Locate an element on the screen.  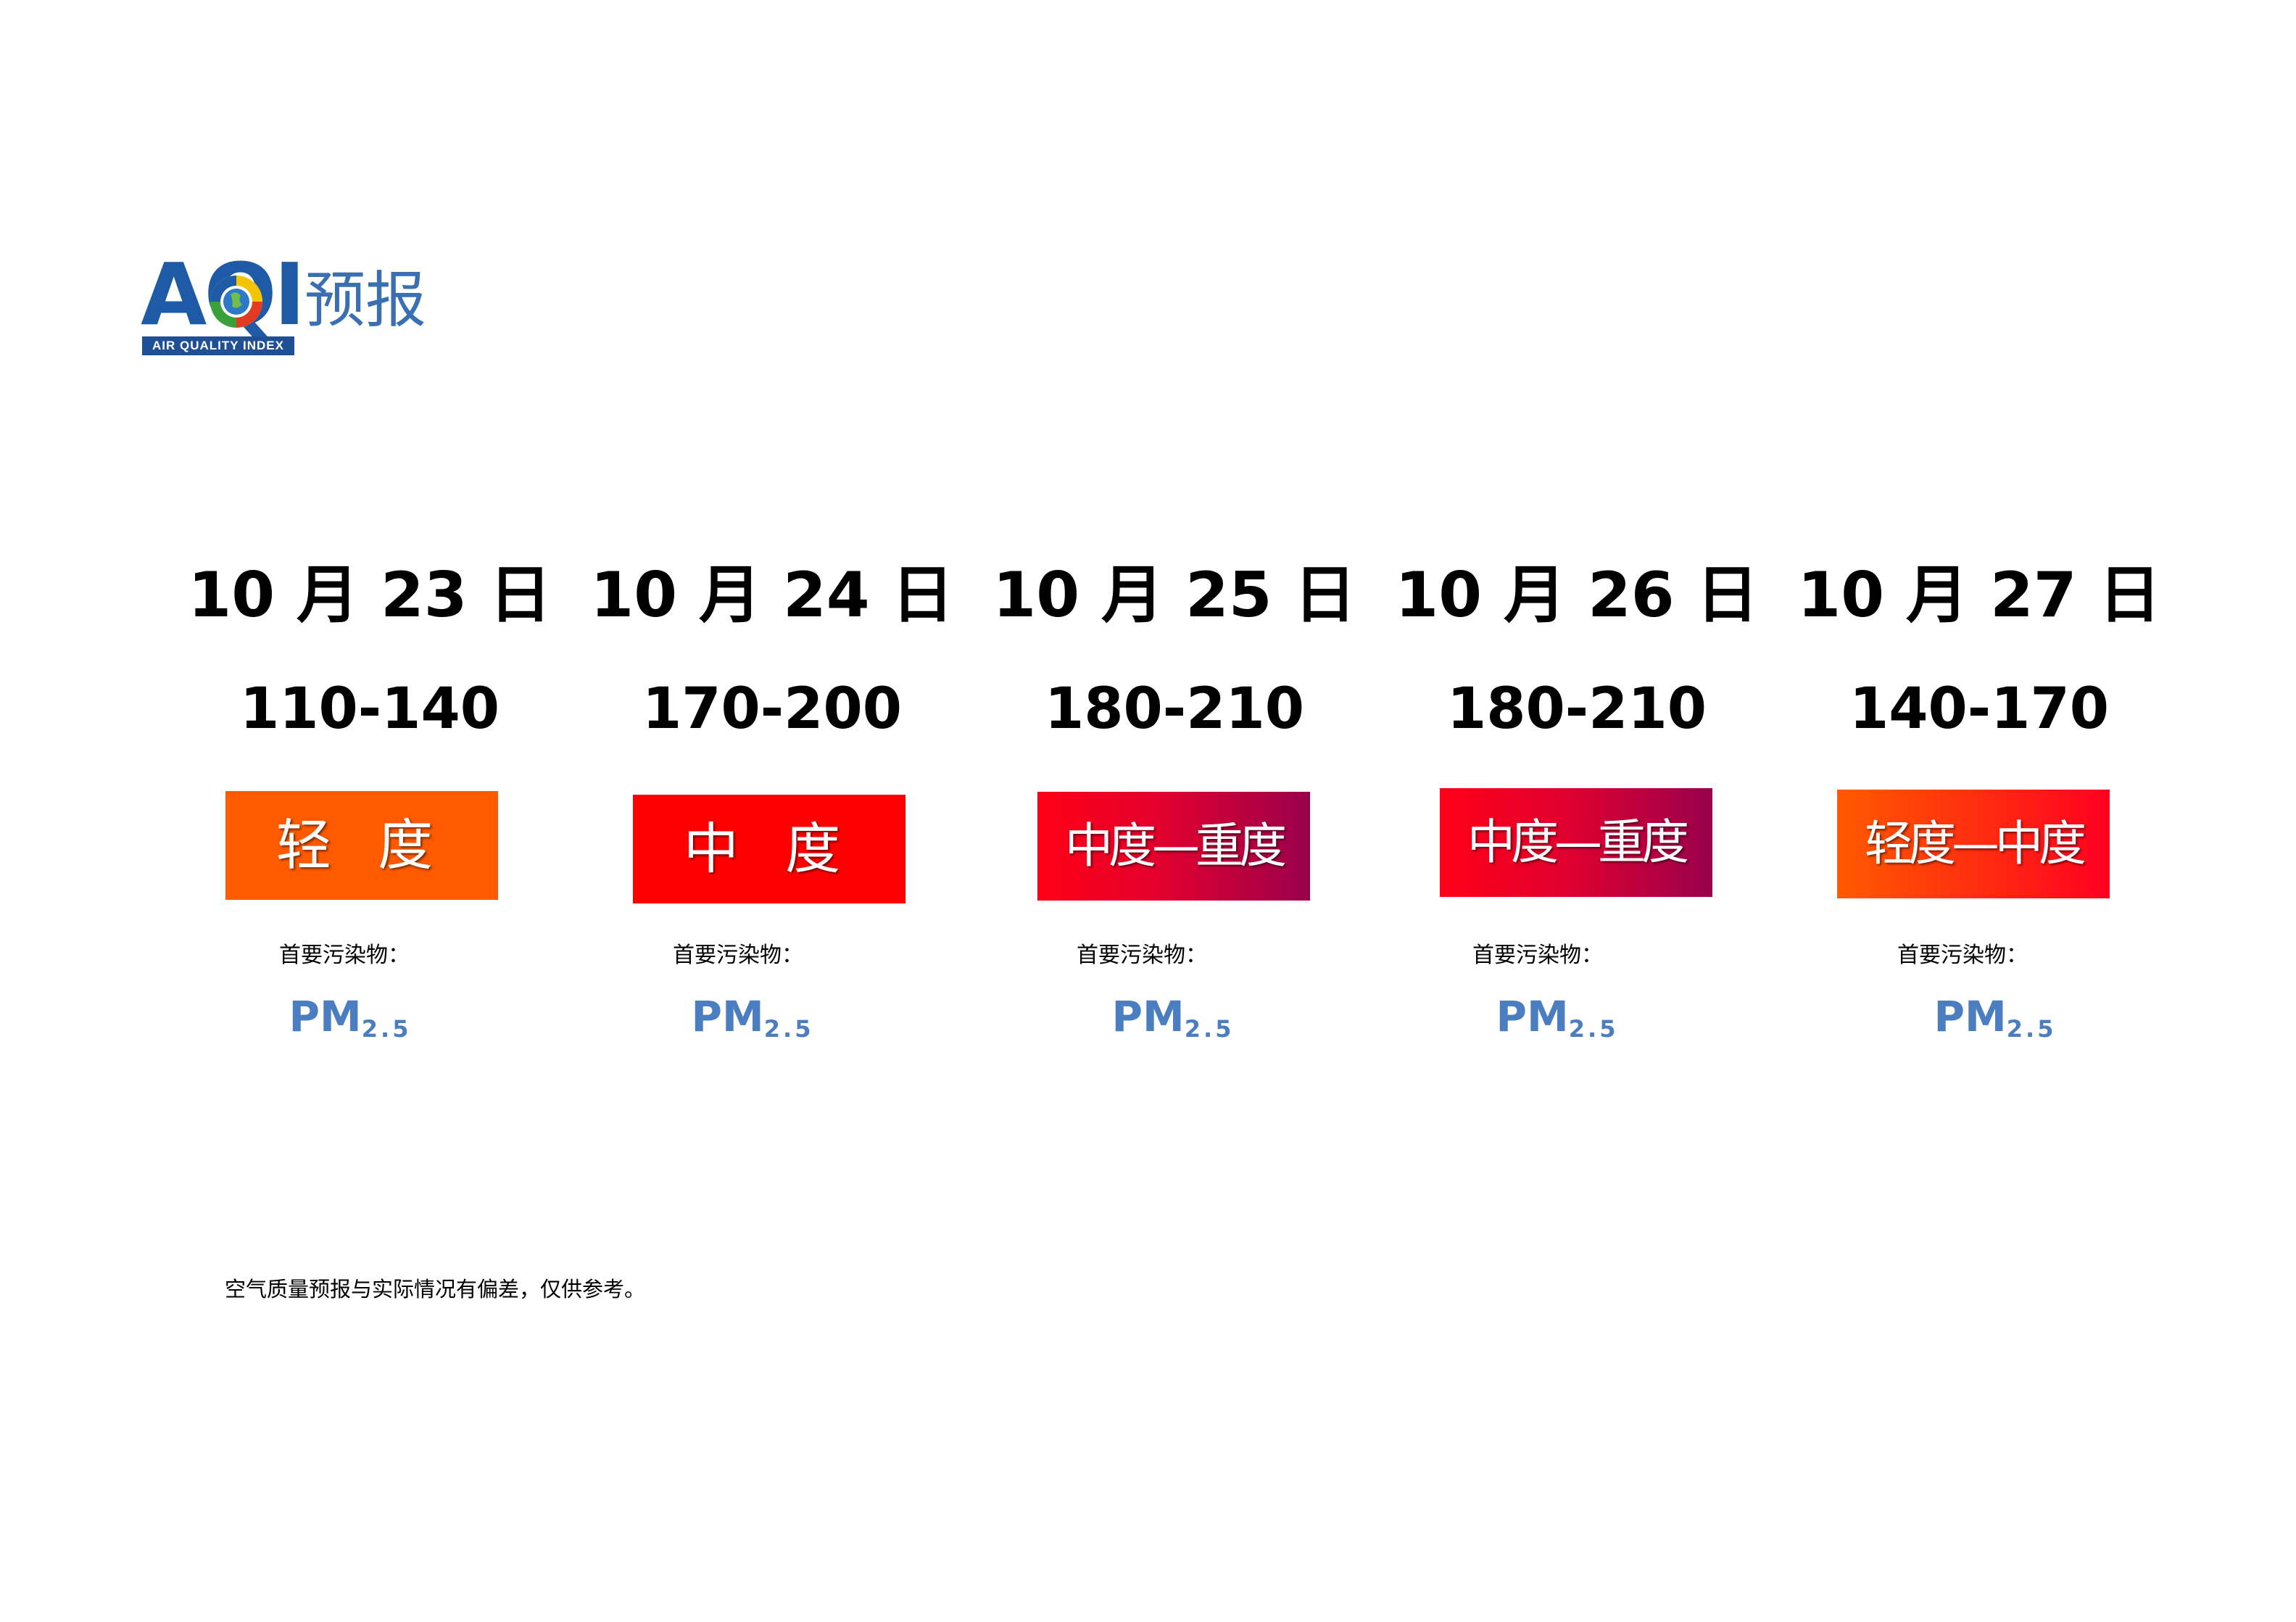
forecast-date: 10 月 26 日 is located at coordinates (1577, 595).